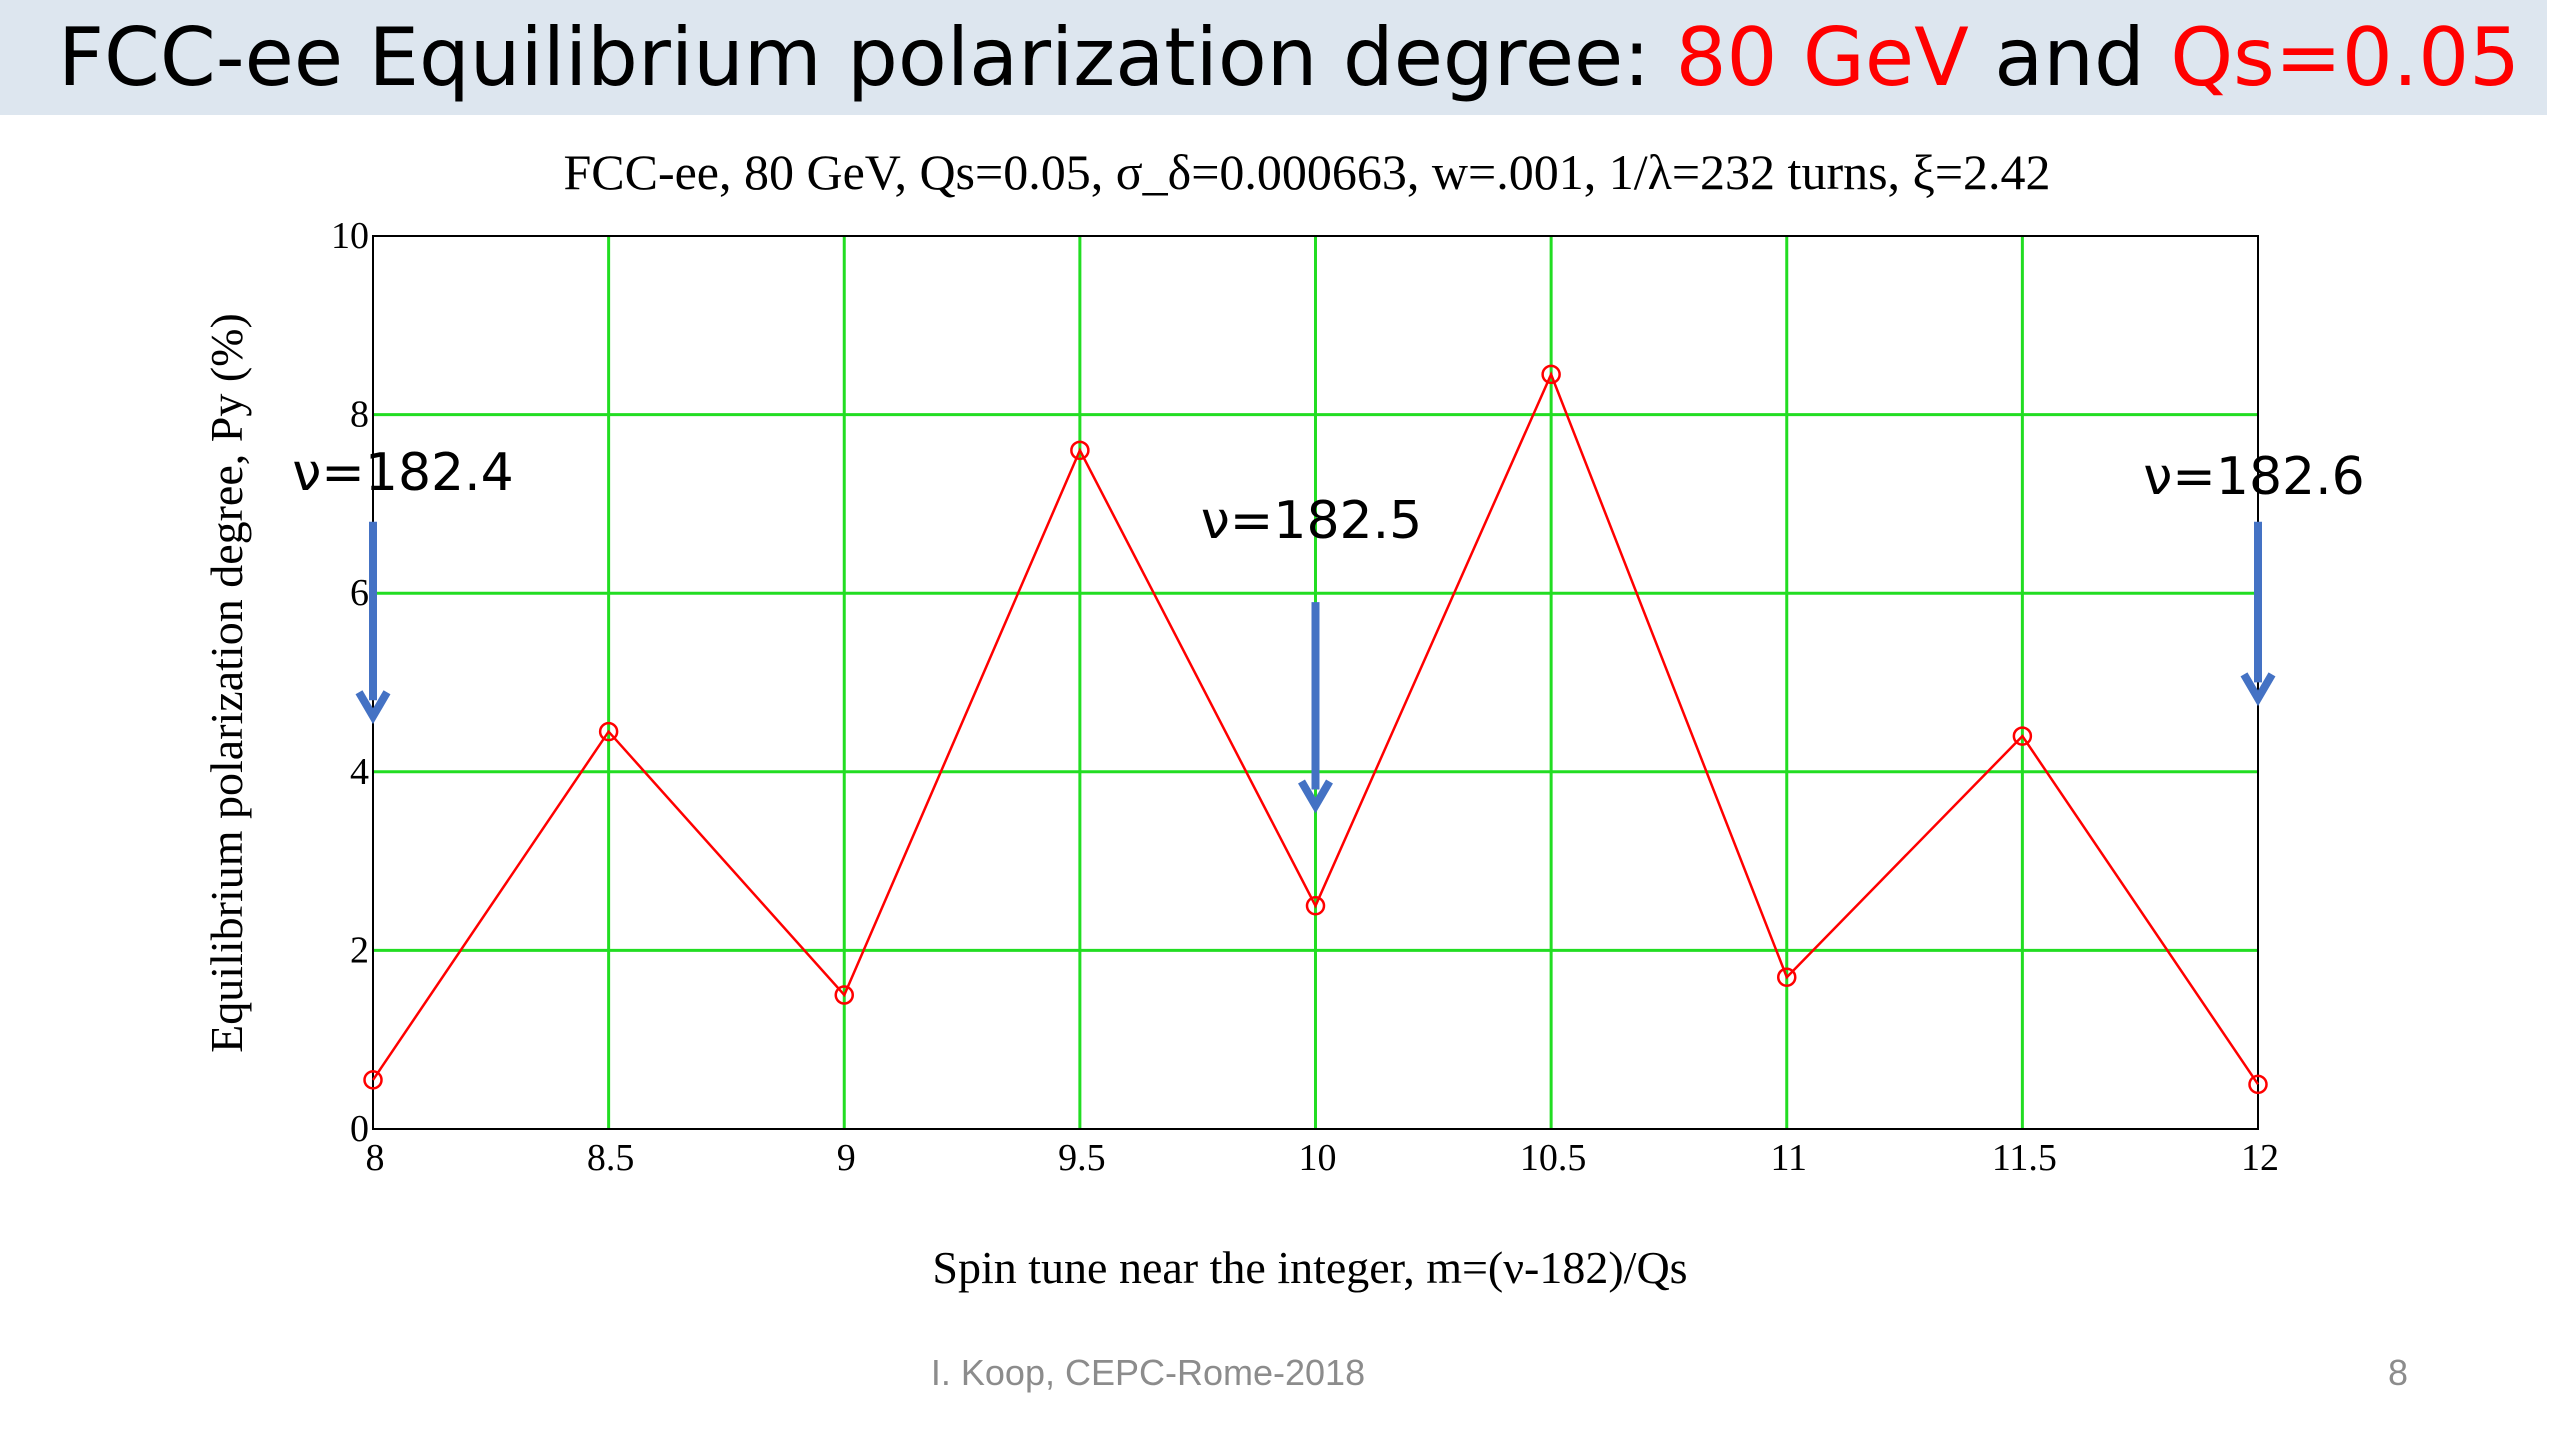  Describe the element at coordinates (2345, 57) in the screenshot. I see `title-qs: Qs=0.05` at that location.